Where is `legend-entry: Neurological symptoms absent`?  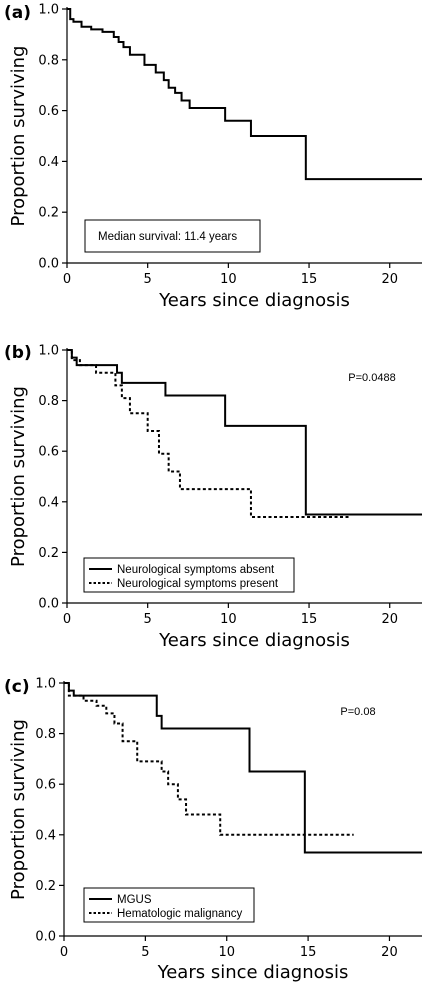
legend-entry: Neurological symptoms absent is located at coordinates (196, 570).